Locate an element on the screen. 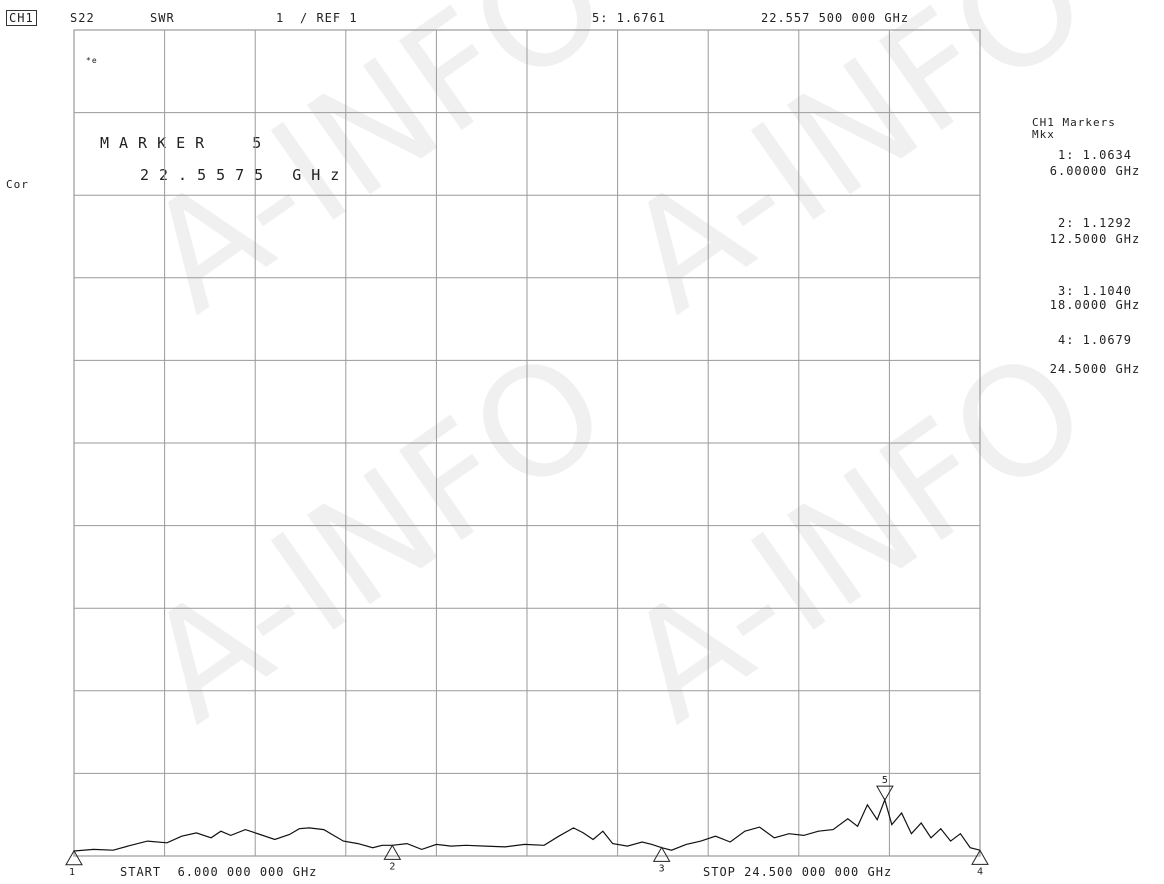 The width and height of the screenshot is (1164, 884). marker-list-subtitle: Mkx is located at coordinates (1043, 134).